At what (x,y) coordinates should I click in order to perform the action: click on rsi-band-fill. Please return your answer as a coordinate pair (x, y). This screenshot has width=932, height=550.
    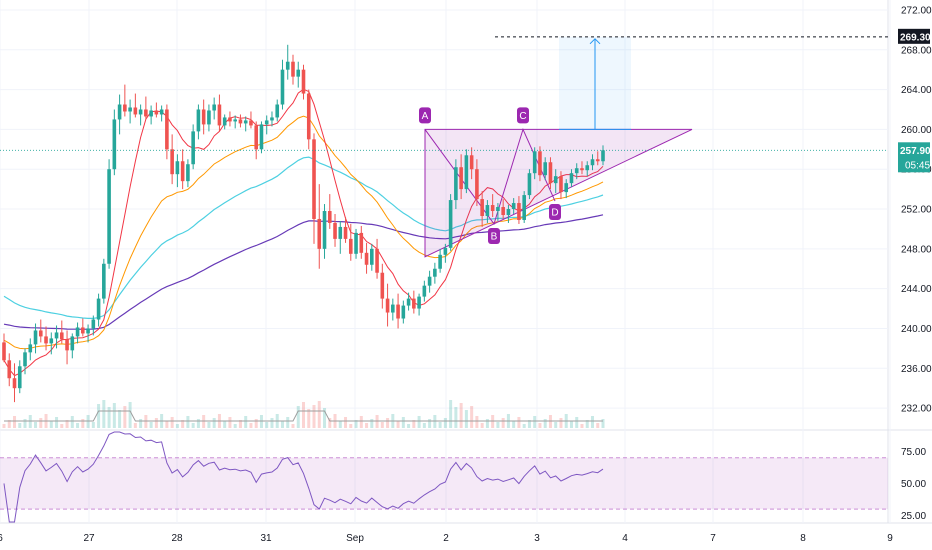
    Looking at the image, I should click on (444, 483).